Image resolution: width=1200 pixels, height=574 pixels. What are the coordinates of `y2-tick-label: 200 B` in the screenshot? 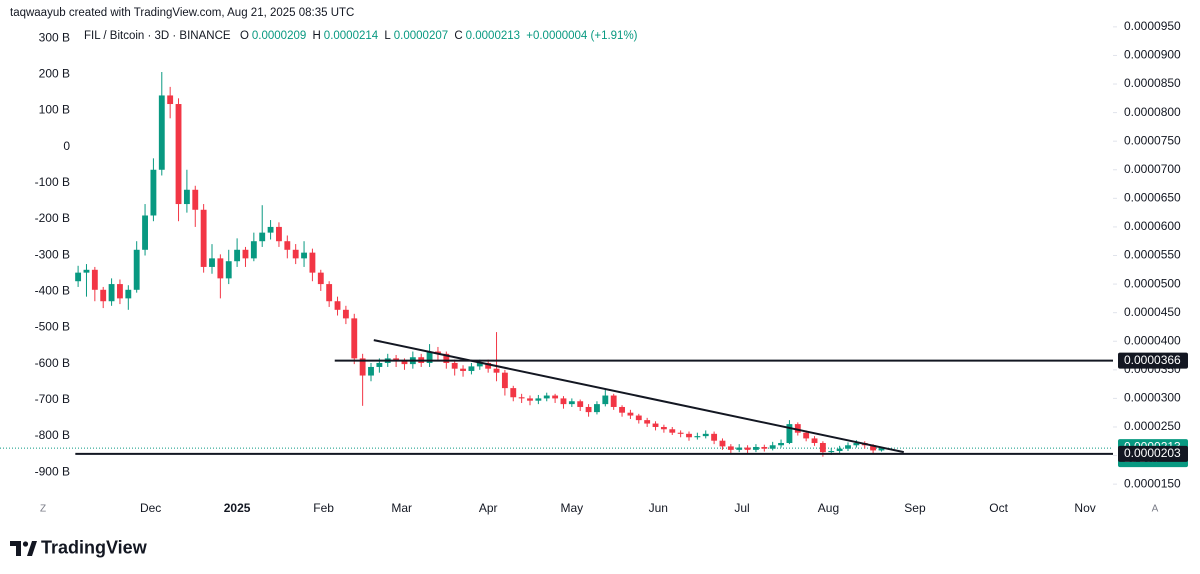 It's located at (54, 73).